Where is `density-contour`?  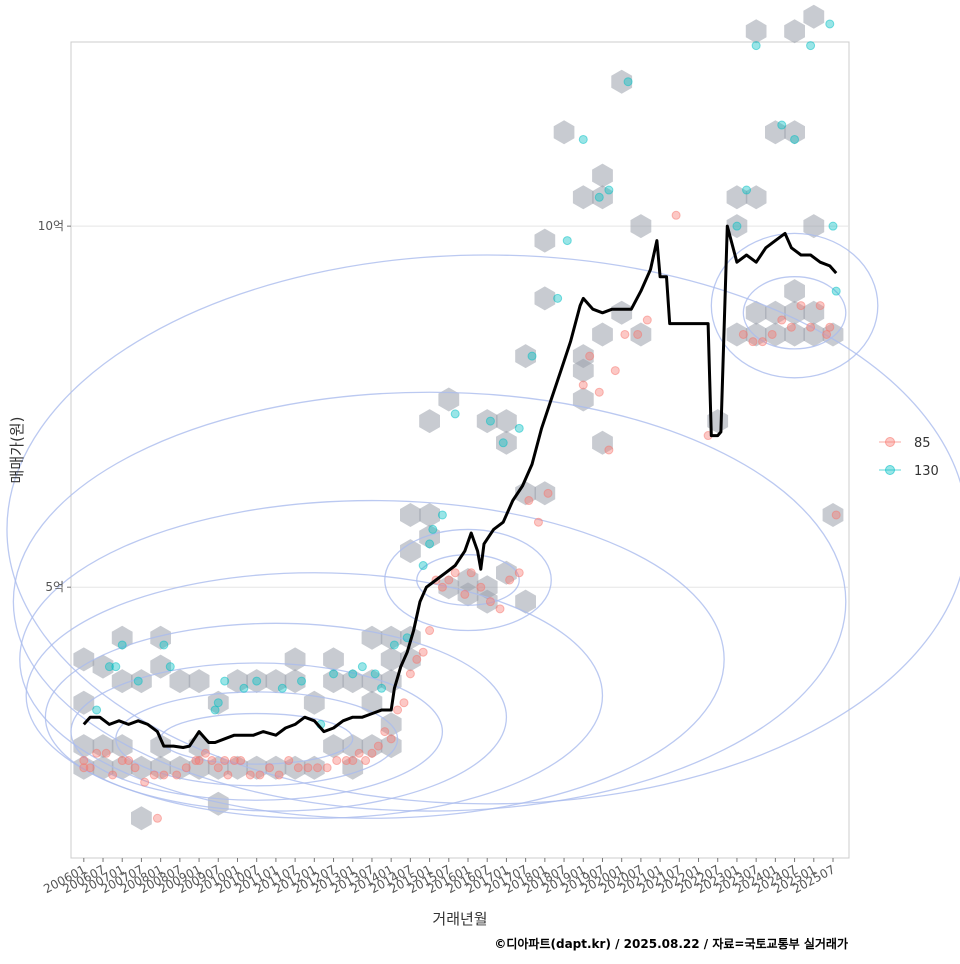 density-contour is located at coordinates (468, 580).